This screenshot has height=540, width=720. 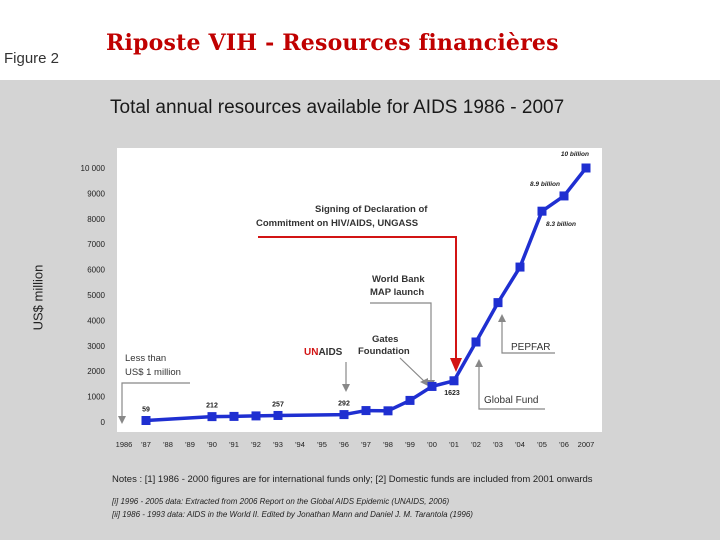 What do you see at coordinates (385, 339) in the screenshot?
I see `annotation-gates: Gates` at bounding box center [385, 339].